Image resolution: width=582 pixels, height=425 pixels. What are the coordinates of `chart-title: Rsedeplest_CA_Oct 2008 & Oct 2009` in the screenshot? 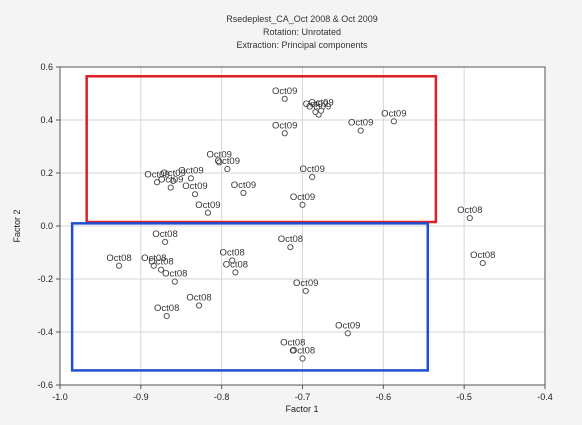 It's located at (302, 19).